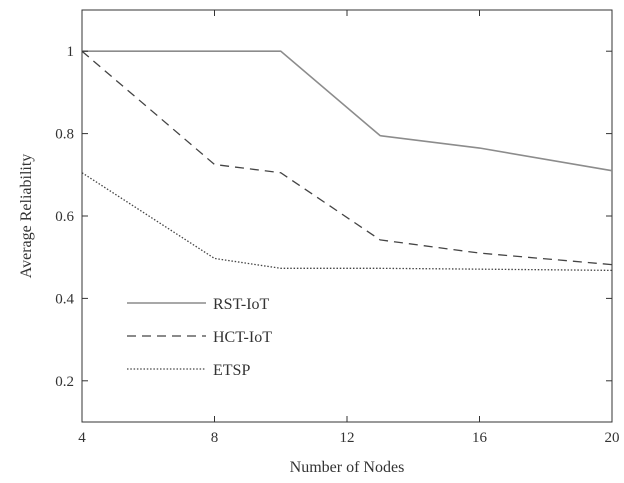 The height and width of the screenshot is (483, 624). I want to click on y-axis-title: Average Reliability, so click(26, 216).